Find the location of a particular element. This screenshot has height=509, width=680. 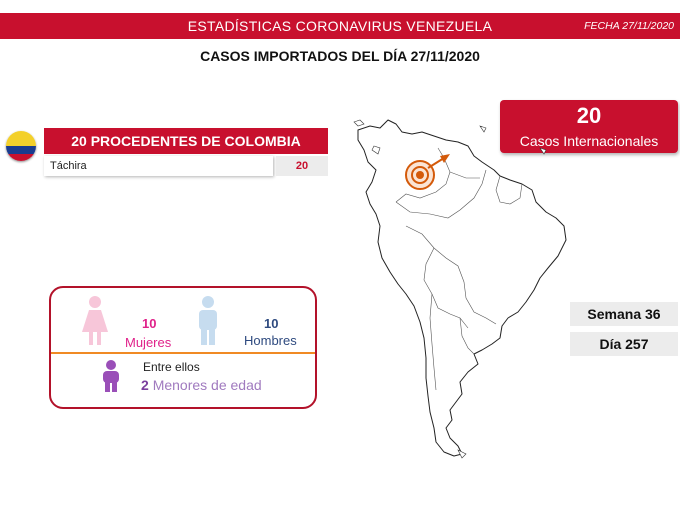

women-label: Mujeres is located at coordinates (148, 342).